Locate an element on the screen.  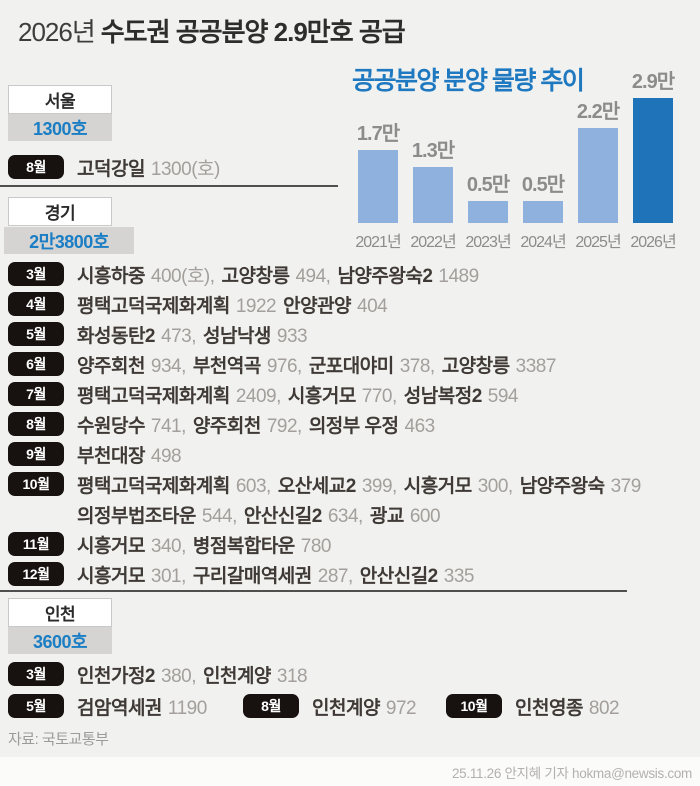
unit-count: 933 is located at coordinates (292, 336).